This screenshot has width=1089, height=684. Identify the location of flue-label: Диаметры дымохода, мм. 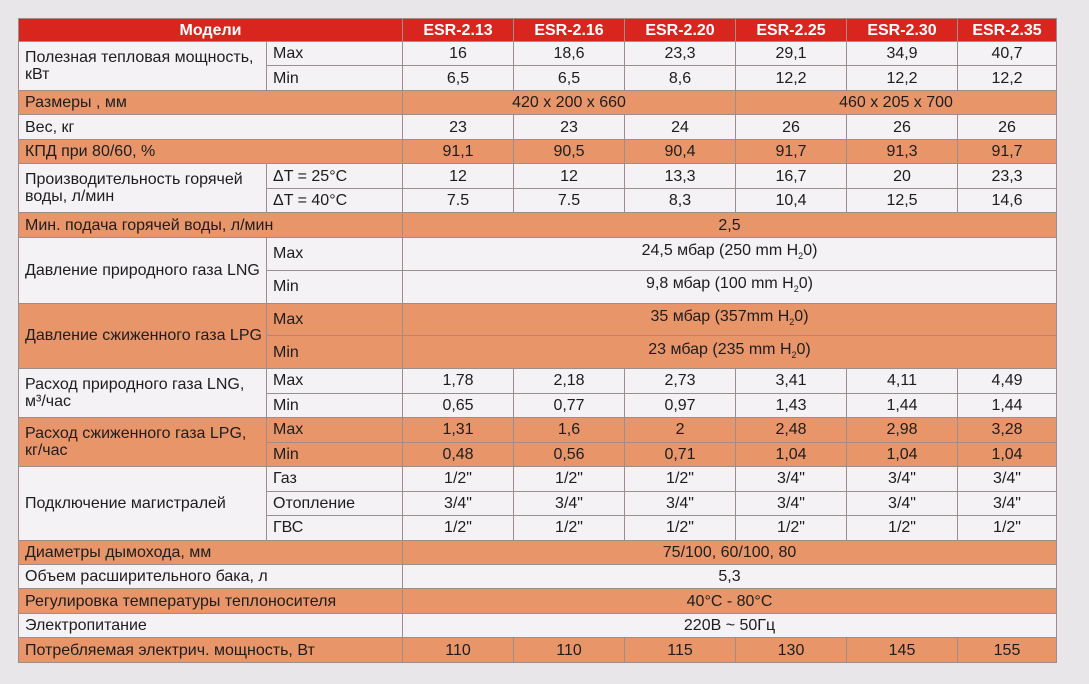
(210, 552).